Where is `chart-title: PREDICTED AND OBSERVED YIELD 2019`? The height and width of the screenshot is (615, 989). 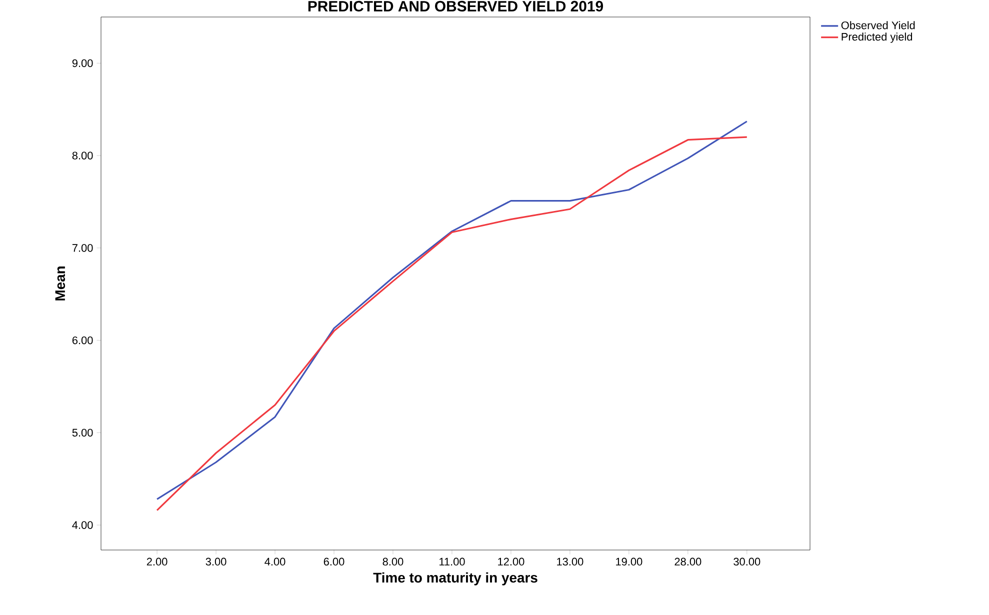
chart-title: PREDICTED AND OBSERVED YIELD 2019 is located at coordinates (456, 6).